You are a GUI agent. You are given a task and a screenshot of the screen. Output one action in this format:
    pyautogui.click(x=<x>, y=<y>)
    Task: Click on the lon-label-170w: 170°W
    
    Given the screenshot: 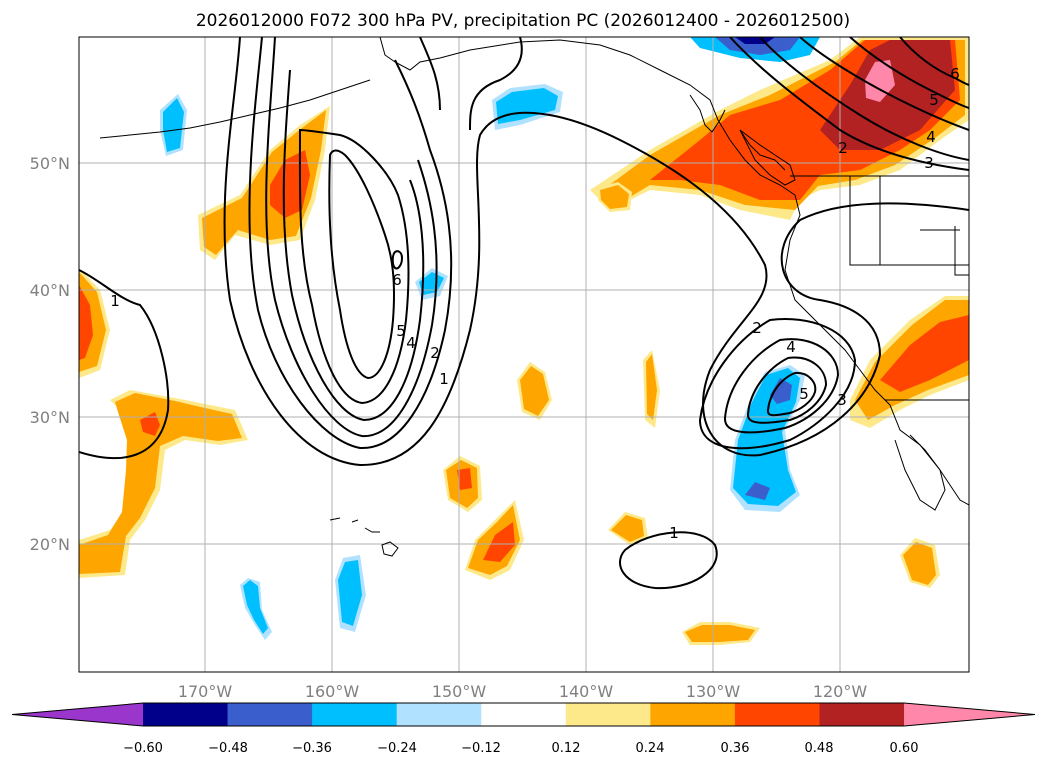 What is the action you would take?
    pyautogui.click(x=205, y=691)
    